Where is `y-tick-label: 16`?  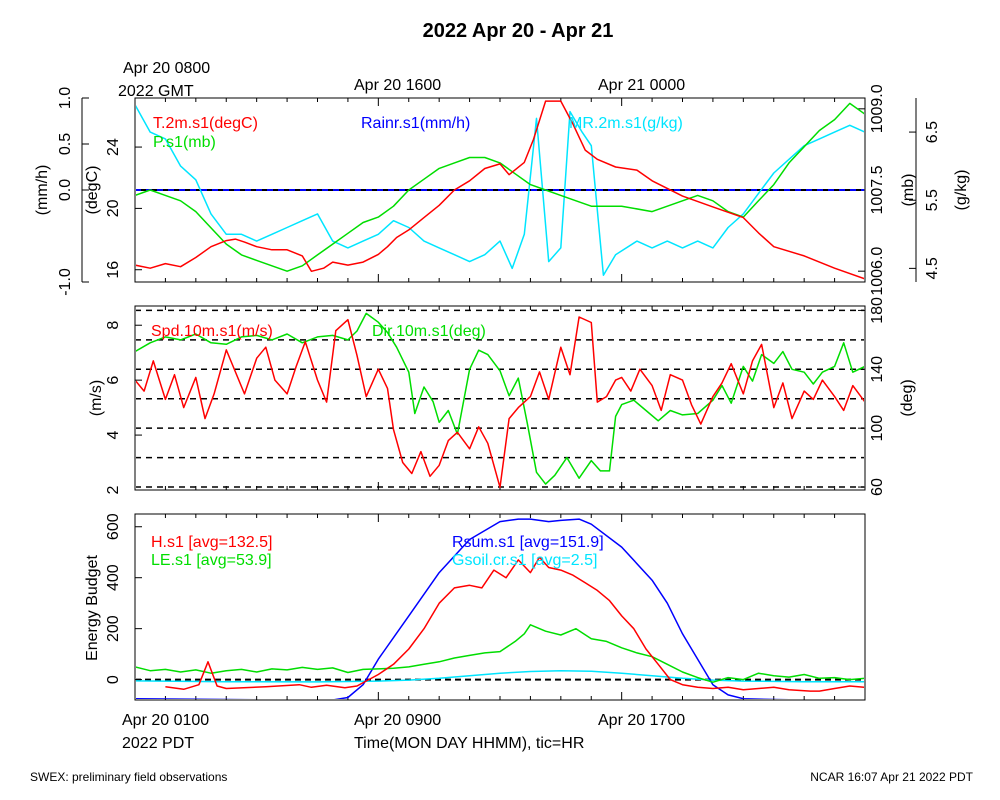
y-tick-label: 16 is located at coordinates (113, 270).